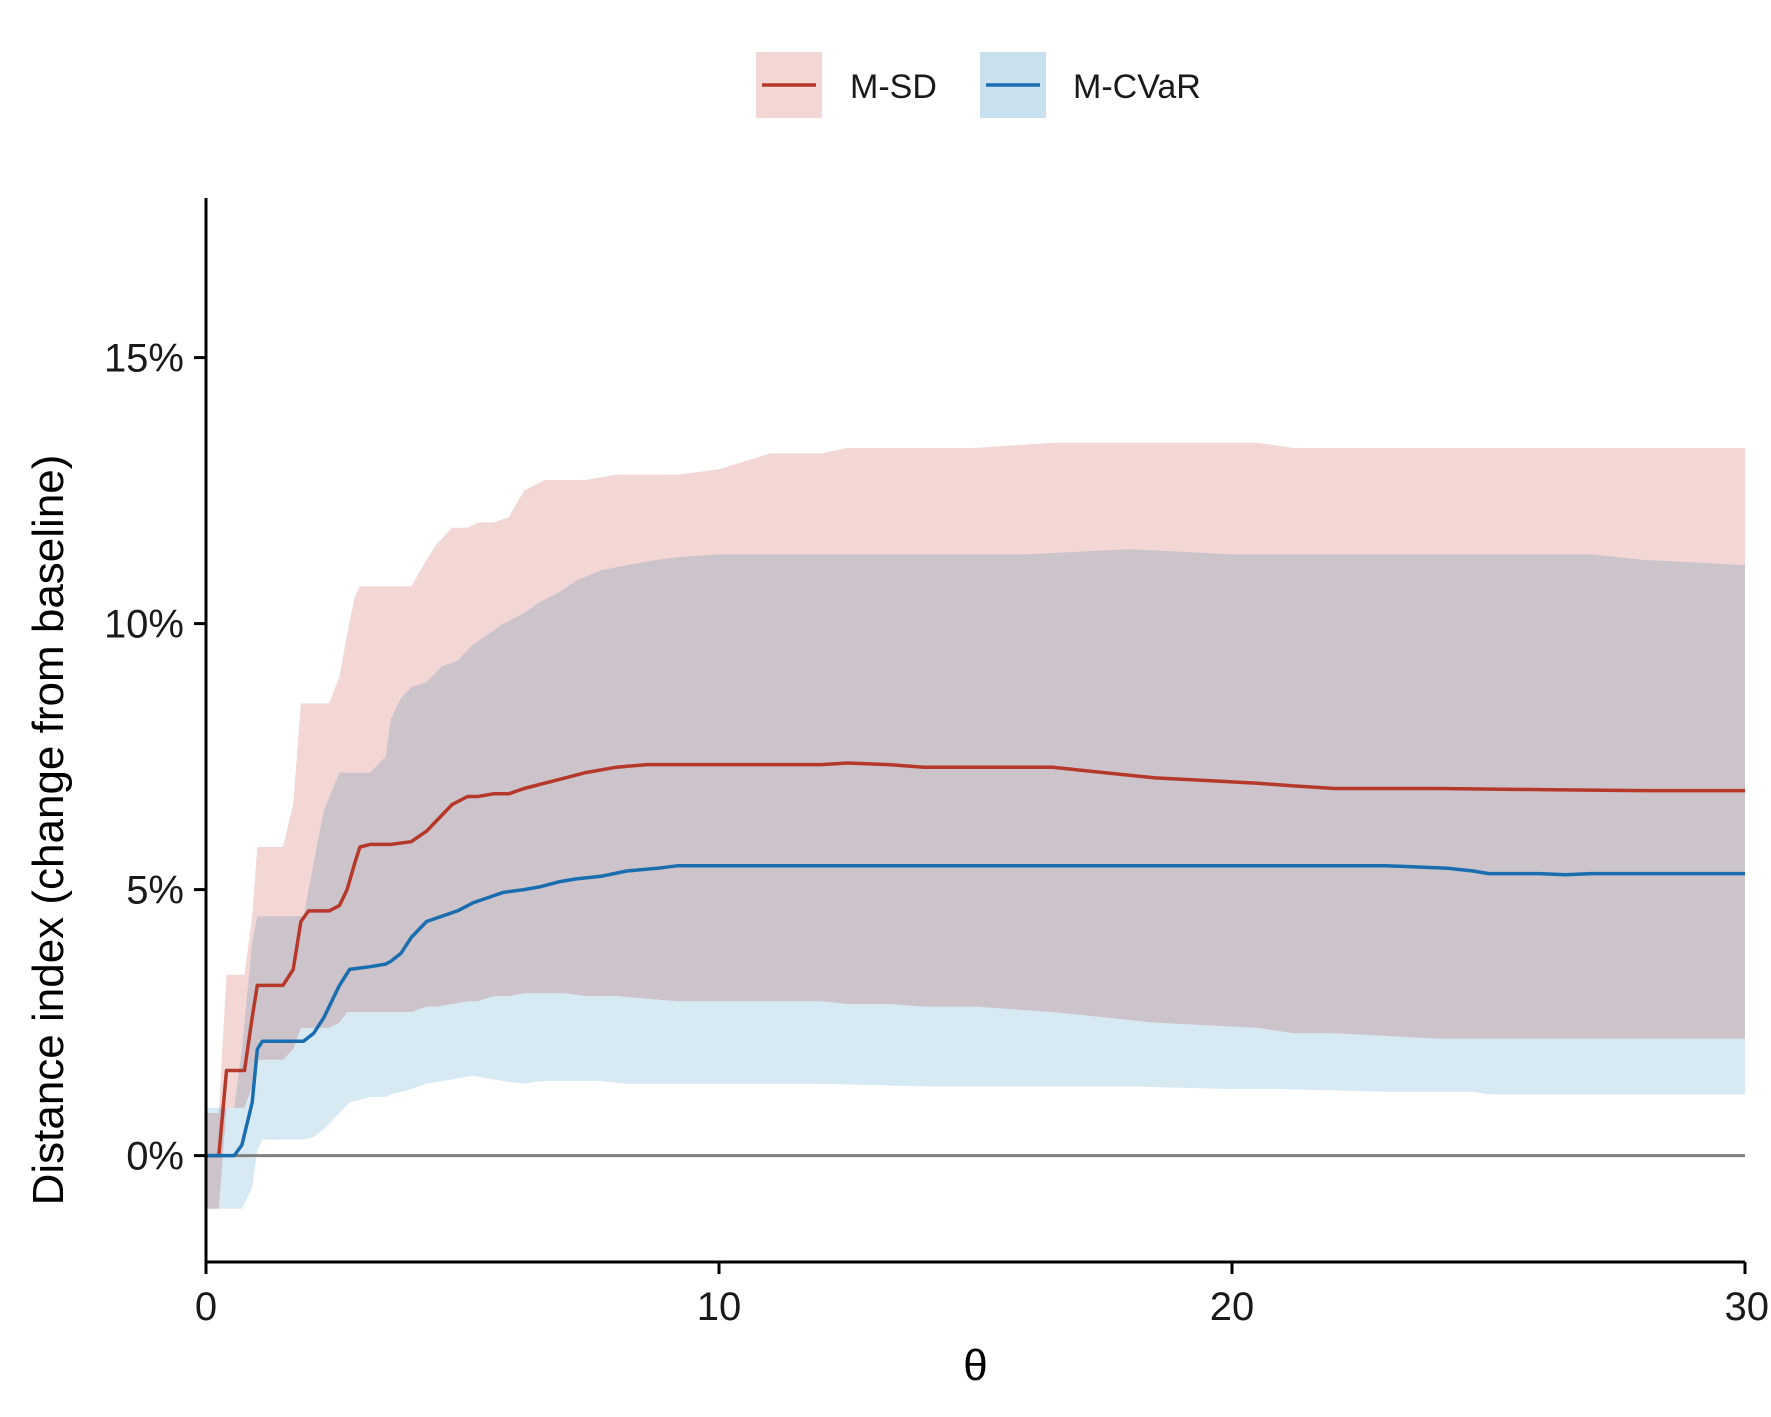 The height and width of the screenshot is (1417, 1771). What do you see at coordinates (144, 625) in the screenshot?
I see `y-tick-label: 10%` at bounding box center [144, 625].